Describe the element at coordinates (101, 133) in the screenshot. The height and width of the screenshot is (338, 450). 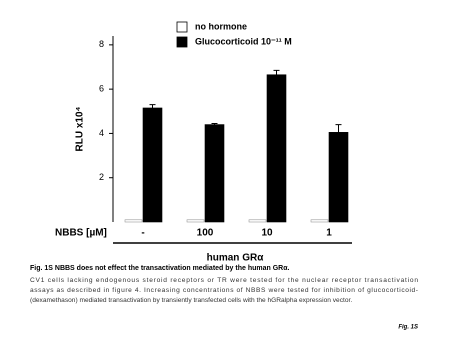
I see `y-tick-label: 4` at that location.